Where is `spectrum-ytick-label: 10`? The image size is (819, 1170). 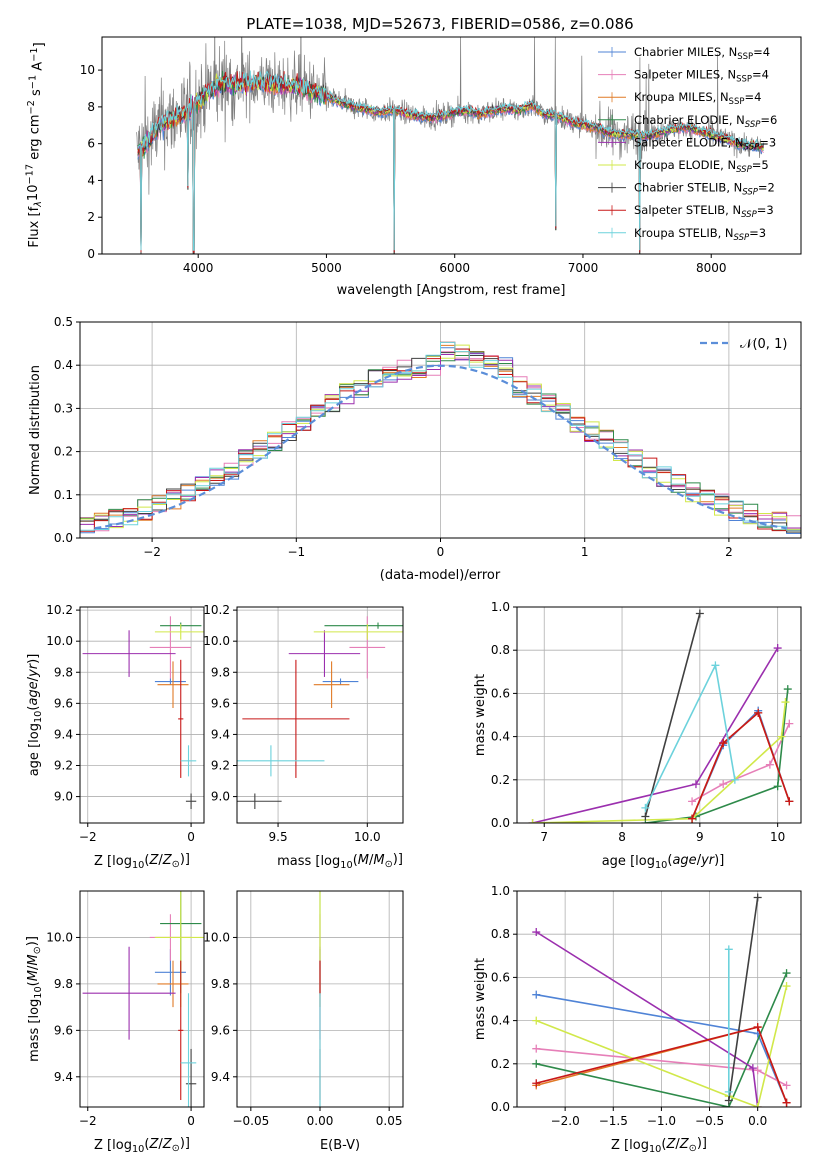 spectrum-ytick-label: 10 is located at coordinates (87, 70).